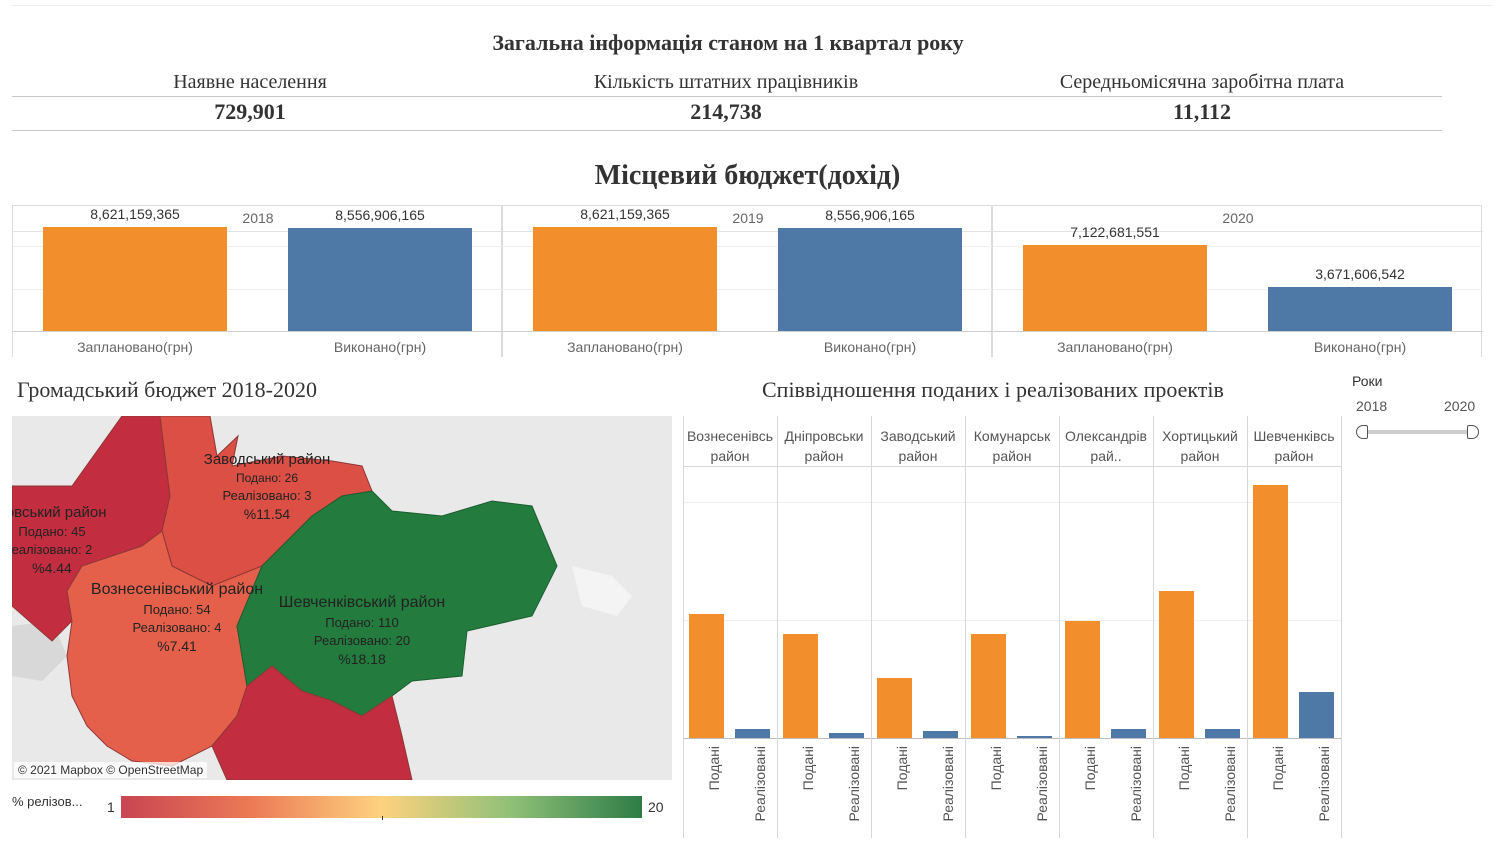 The width and height of the screenshot is (1495, 847). I want to click on top-divider, so click(752, 5).